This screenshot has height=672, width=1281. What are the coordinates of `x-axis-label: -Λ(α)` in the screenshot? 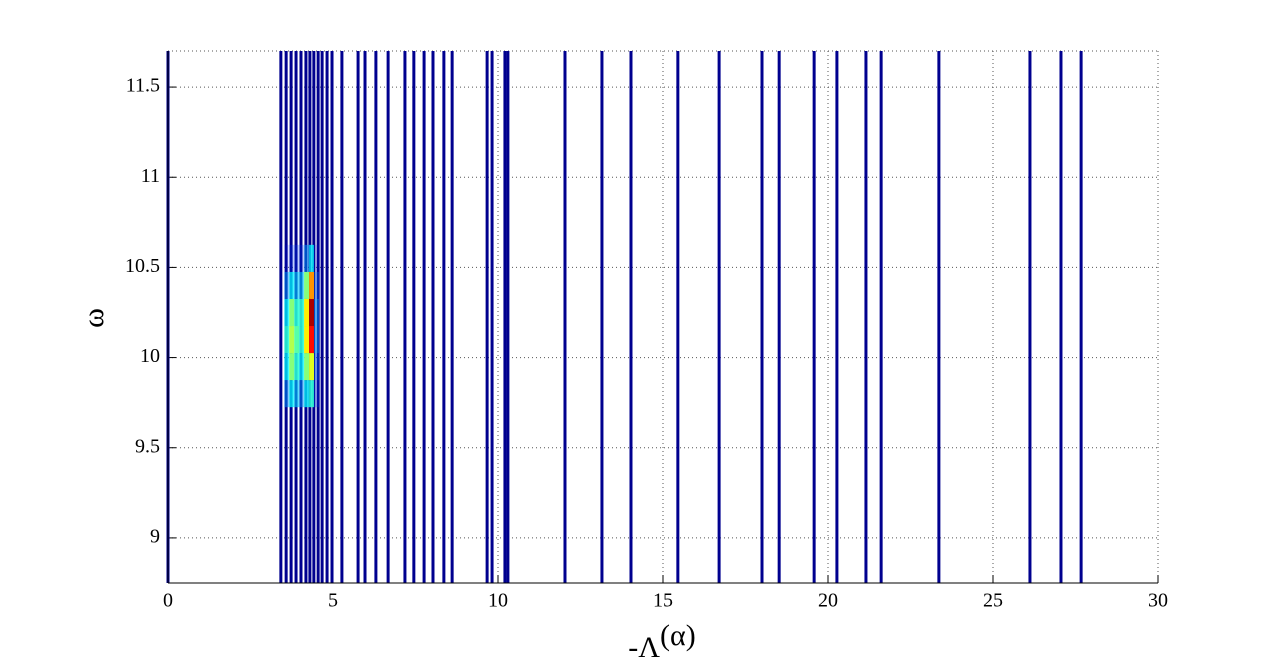 It's located at (661, 641).